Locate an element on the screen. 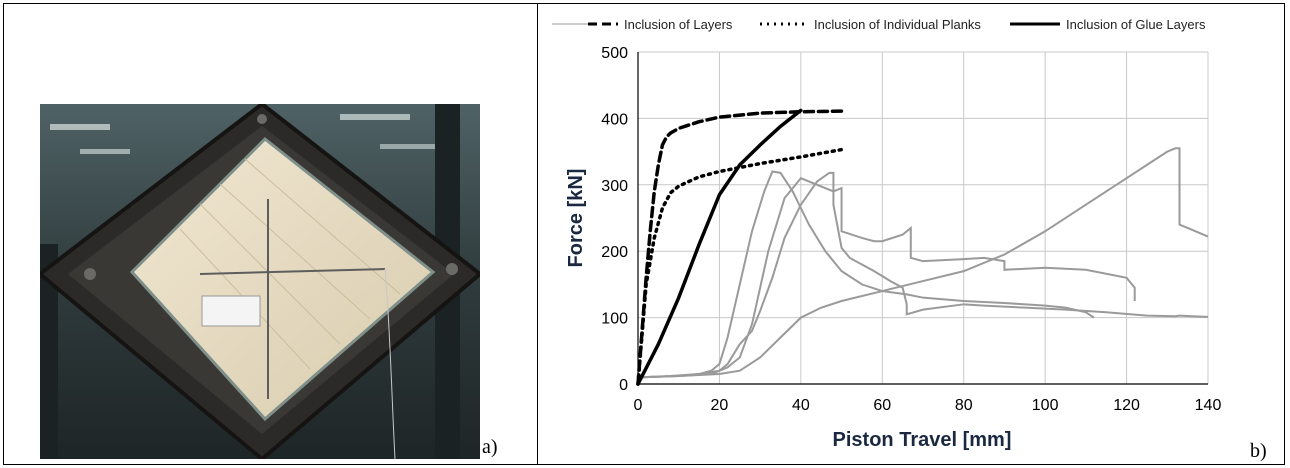 The height and width of the screenshot is (468, 1290). y-tick-label: 300 is located at coordinates (614, 186).